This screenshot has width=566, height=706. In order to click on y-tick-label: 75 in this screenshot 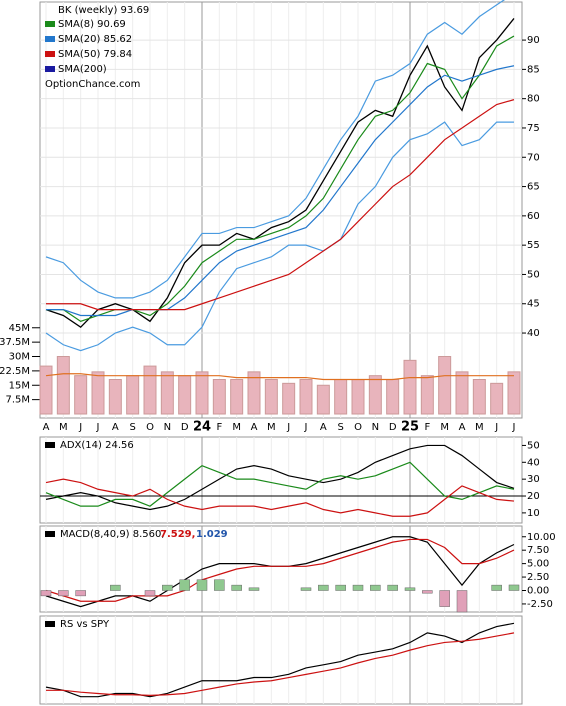, I will do `click(533, 128)`.